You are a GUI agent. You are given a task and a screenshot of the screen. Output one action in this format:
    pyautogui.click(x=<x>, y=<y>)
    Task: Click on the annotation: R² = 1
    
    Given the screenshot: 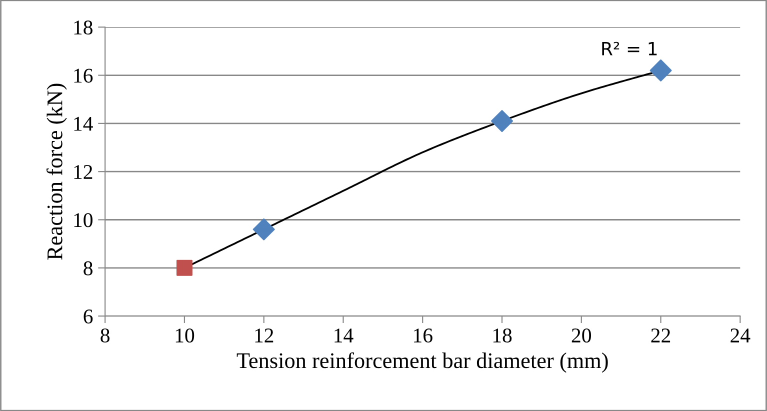 What is the action you would take?
    pyautogui.click(x=629, y=49)
    